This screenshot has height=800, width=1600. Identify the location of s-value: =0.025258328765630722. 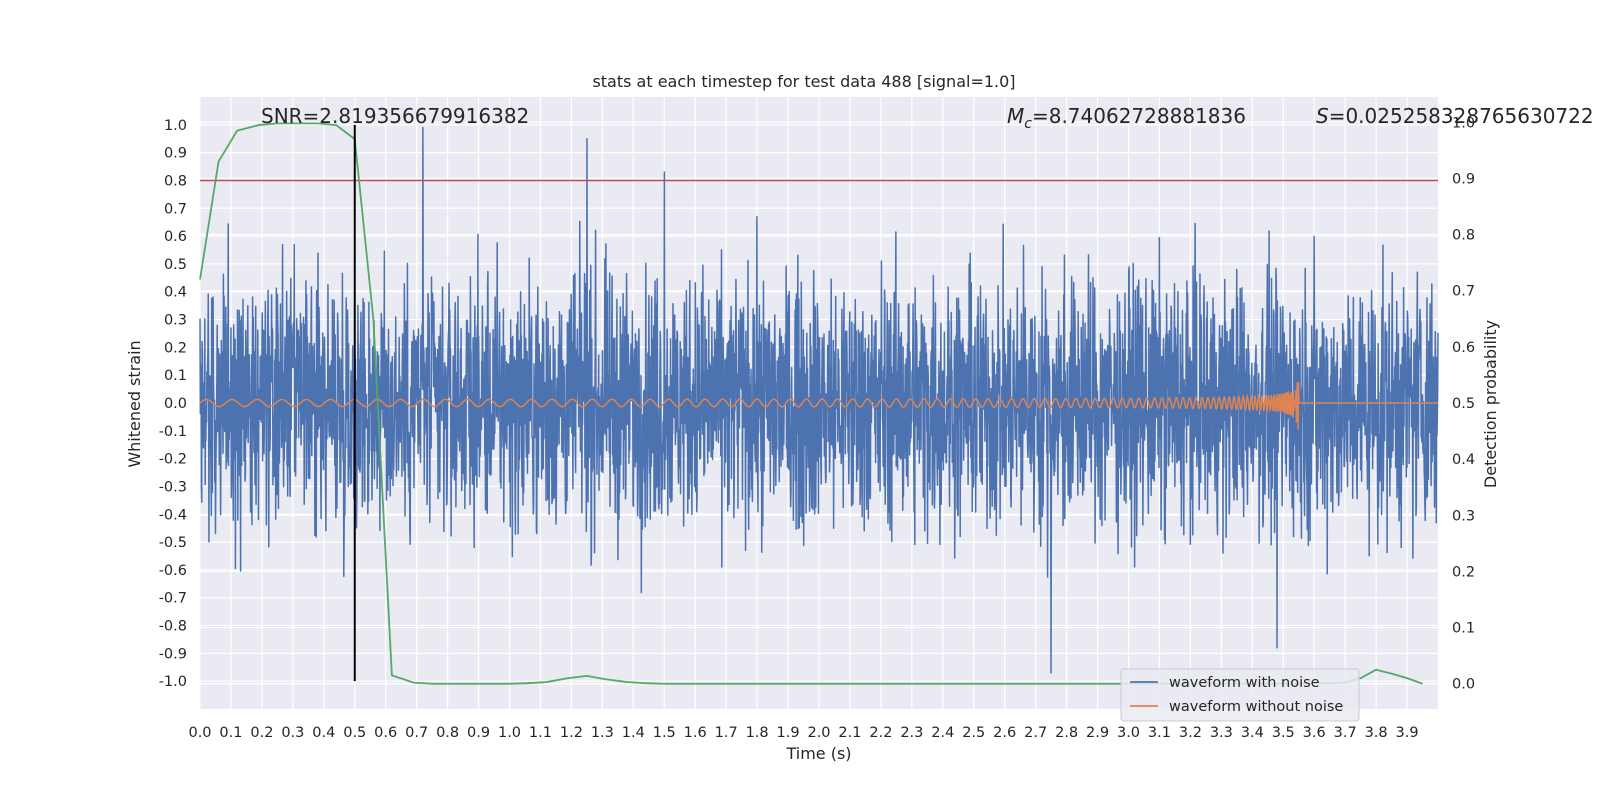
(1461, 116).